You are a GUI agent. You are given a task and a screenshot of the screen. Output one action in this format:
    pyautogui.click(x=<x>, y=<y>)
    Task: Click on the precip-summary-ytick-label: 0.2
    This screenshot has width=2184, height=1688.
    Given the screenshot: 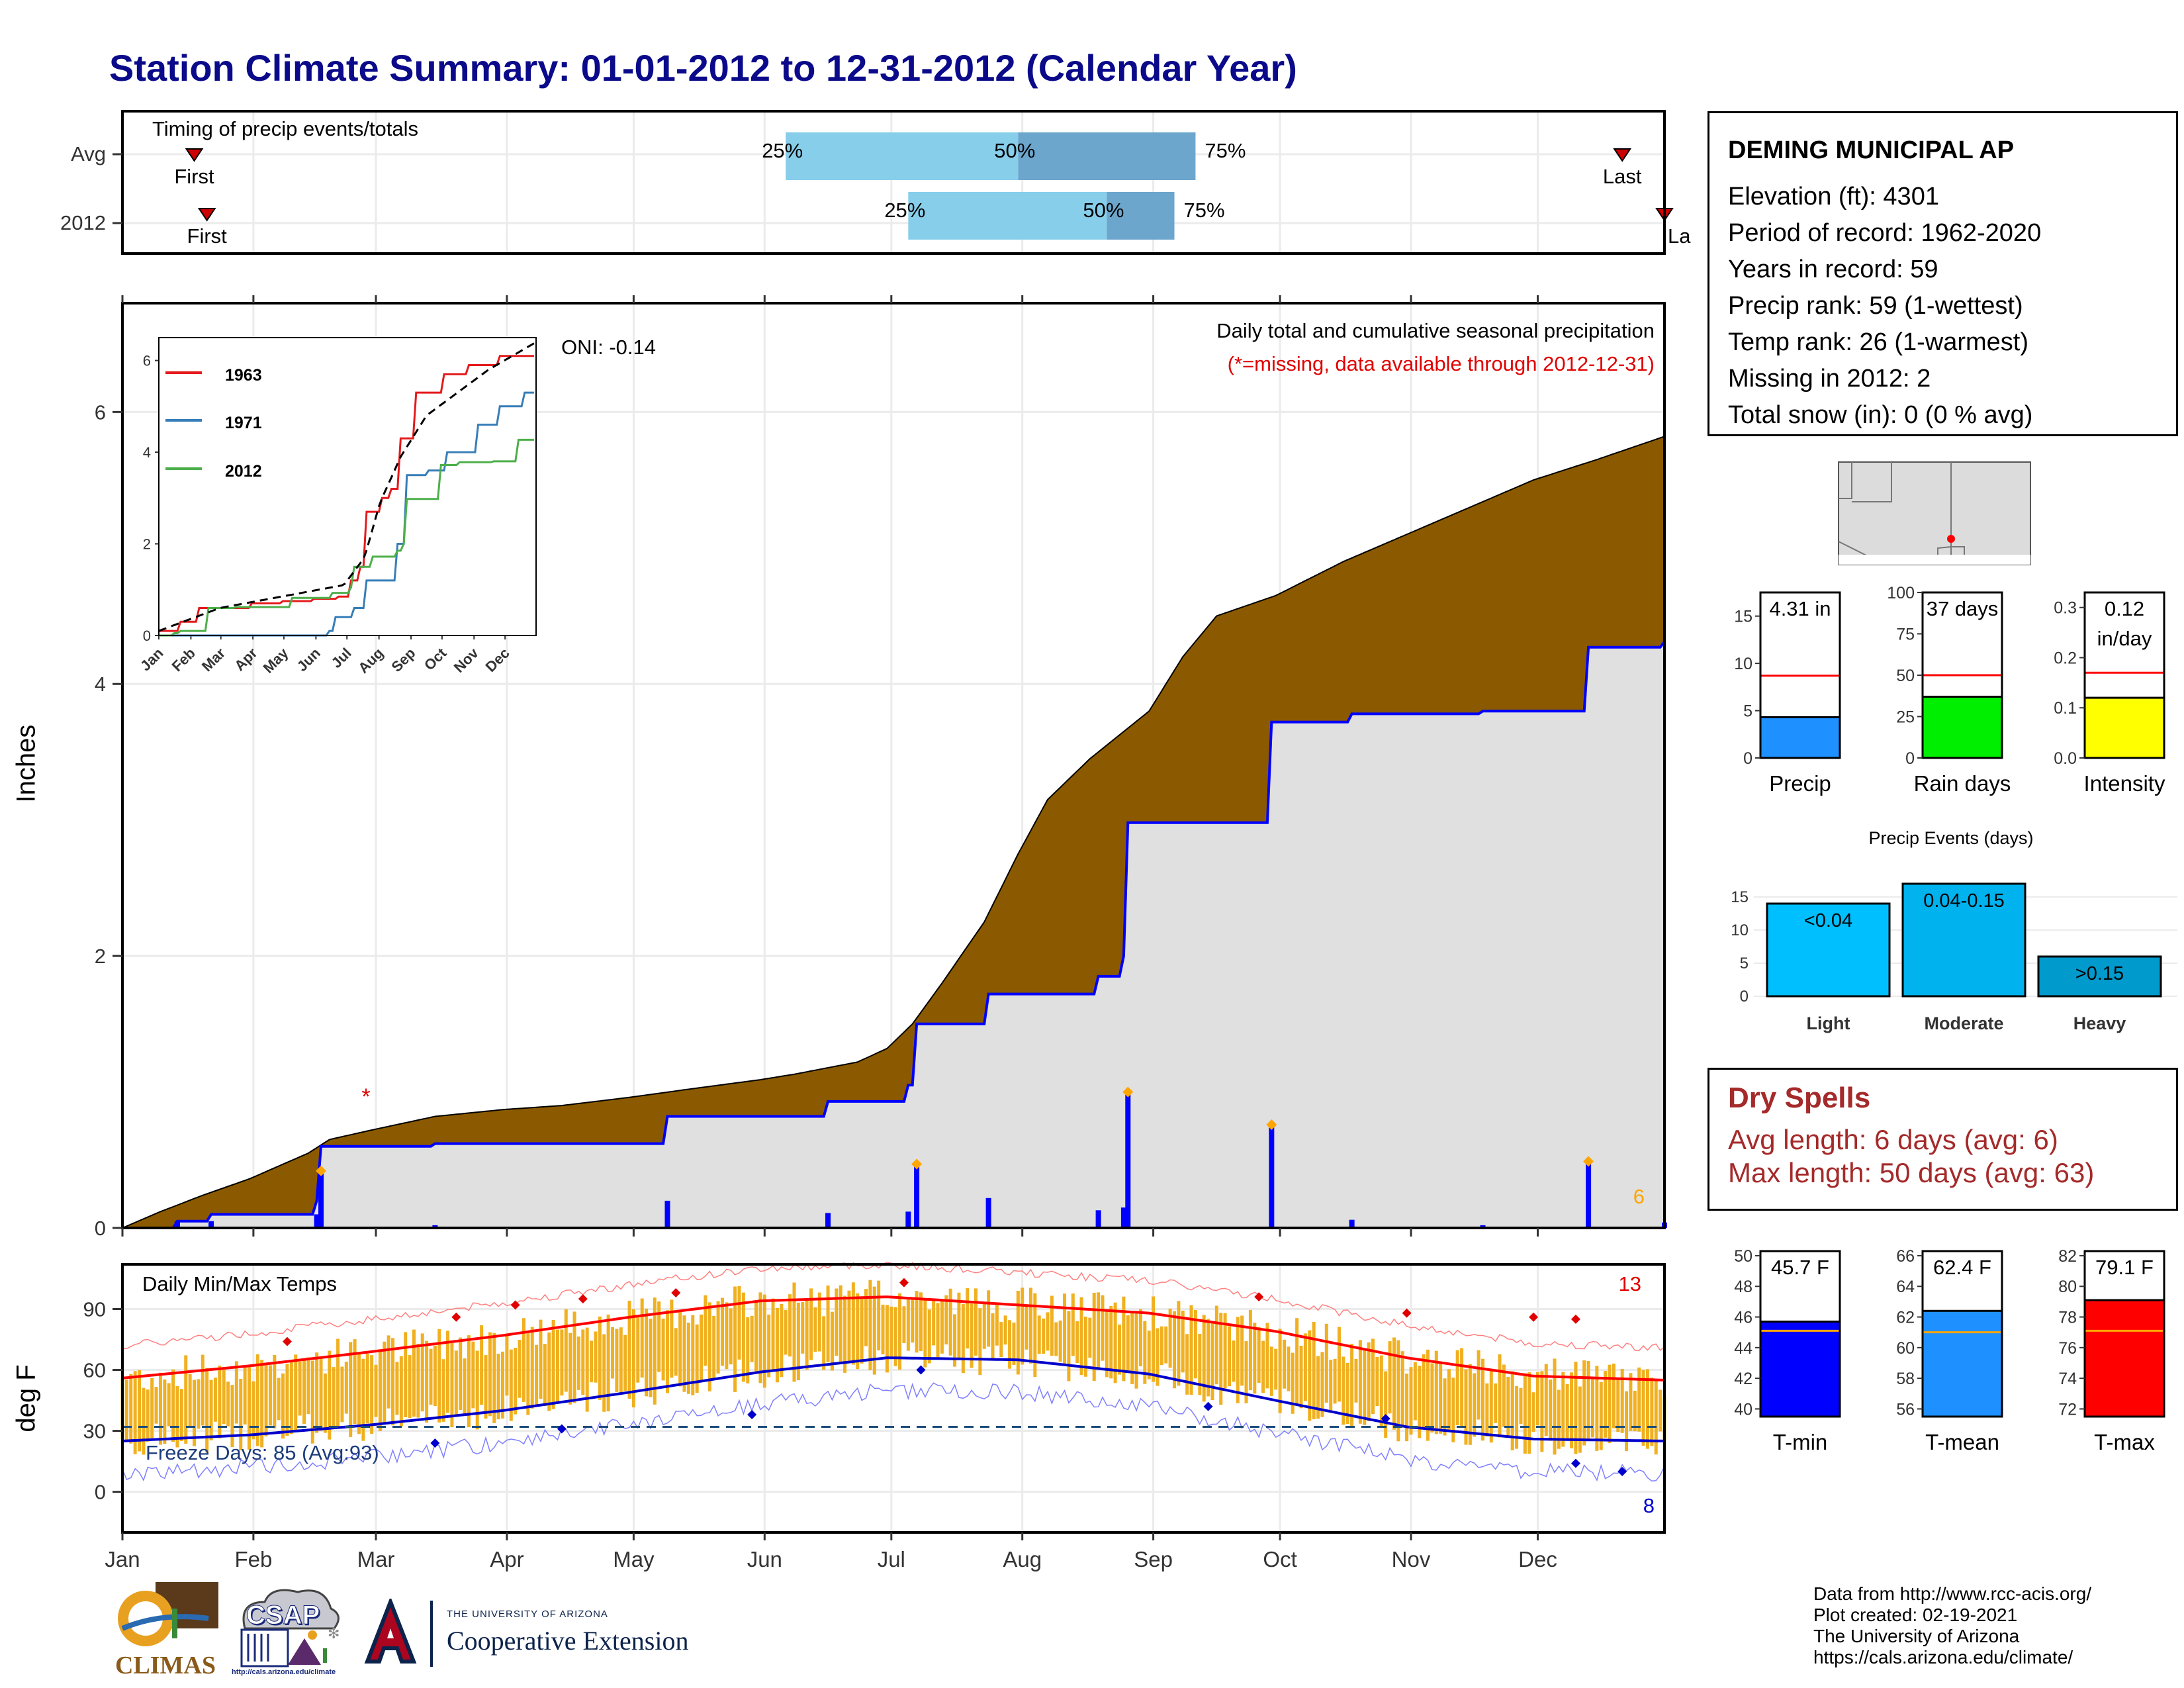 What is the action you would take?
    pyautogui.click(x=2065, y=658)
    